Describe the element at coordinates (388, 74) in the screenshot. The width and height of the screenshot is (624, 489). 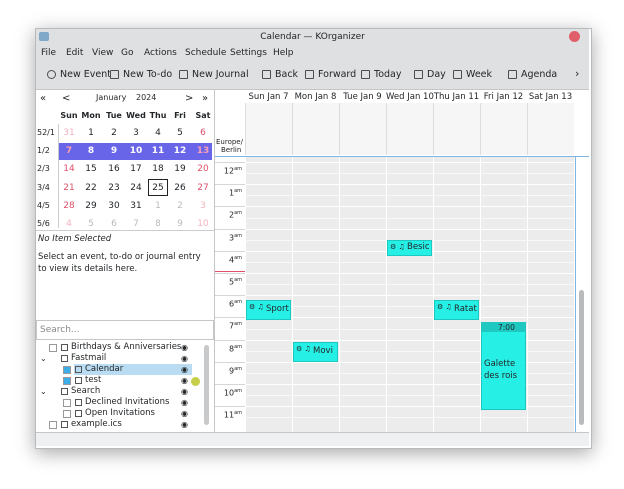
I see `toolbar-button: Today` at that location.